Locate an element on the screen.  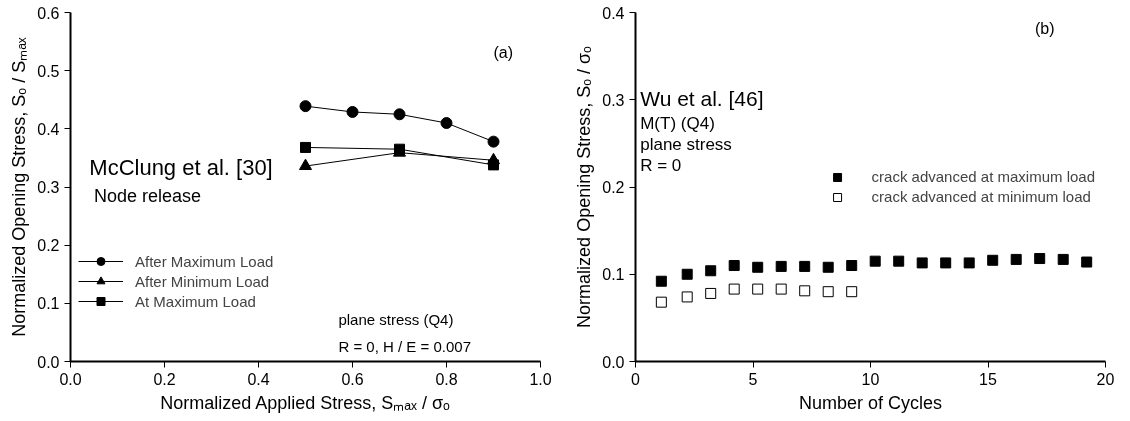
annotation: M(T) (Q4) is located at coordinates (677, 123).